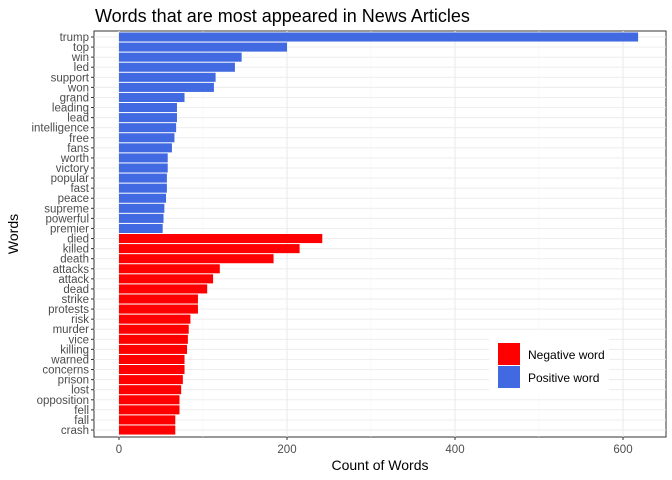 The width and height of the screenshot is (672, 480). Describe the element at coordinates (148, 108) in the screenshot. I see `bar-leading` at that location.